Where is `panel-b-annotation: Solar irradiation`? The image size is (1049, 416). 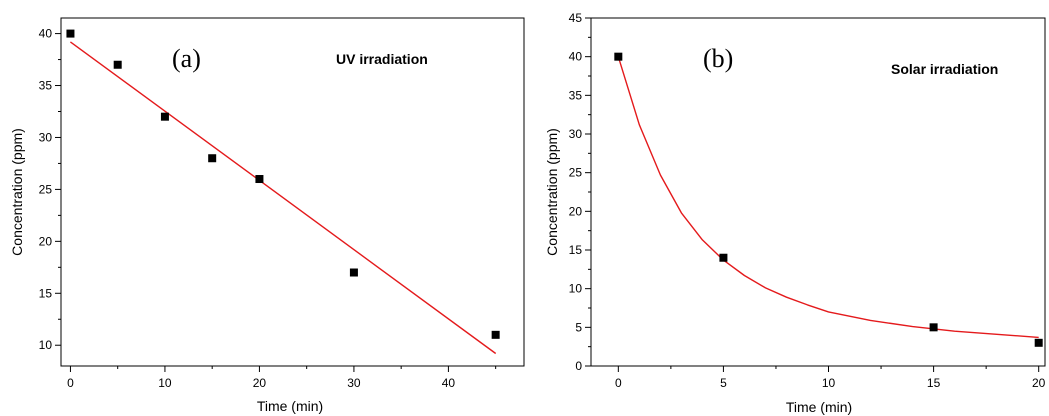
panel-b-annotation: Solar irradiation is located at coordinates (944, 69).